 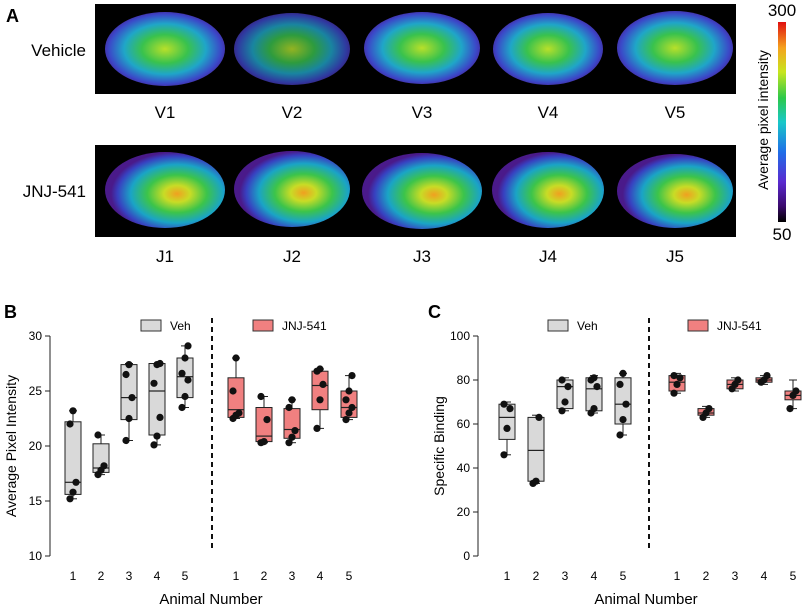 What do you see at coordinates (739, 326) in the screenshot?
I see `chart-c-legend-jnj: JNJ-541` at bounding box center [739, 326].